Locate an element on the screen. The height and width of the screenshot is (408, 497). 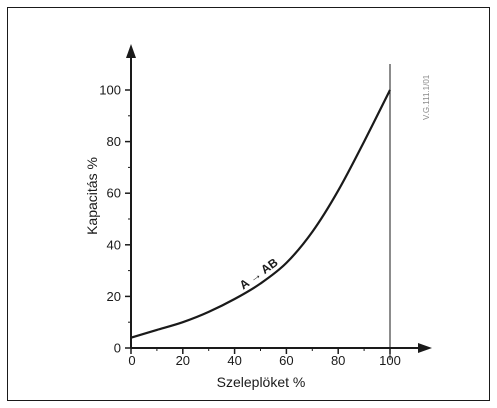
x-tick-label: 20 is located at coordinates (183, 360).